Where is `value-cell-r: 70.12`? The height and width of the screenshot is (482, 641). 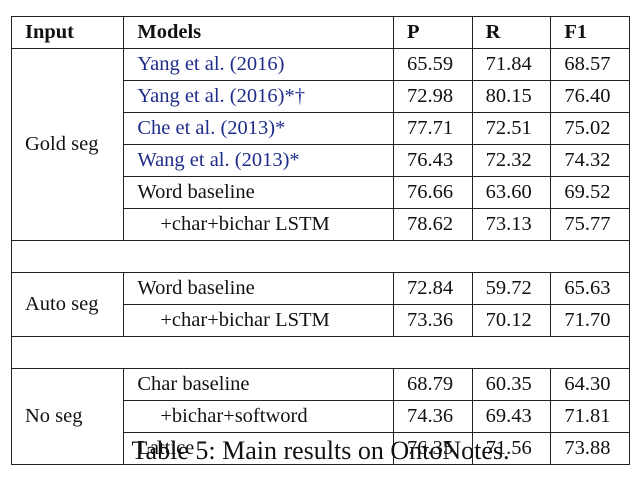 value-cell-r: 70.12 is located at coordinates (511, 320).